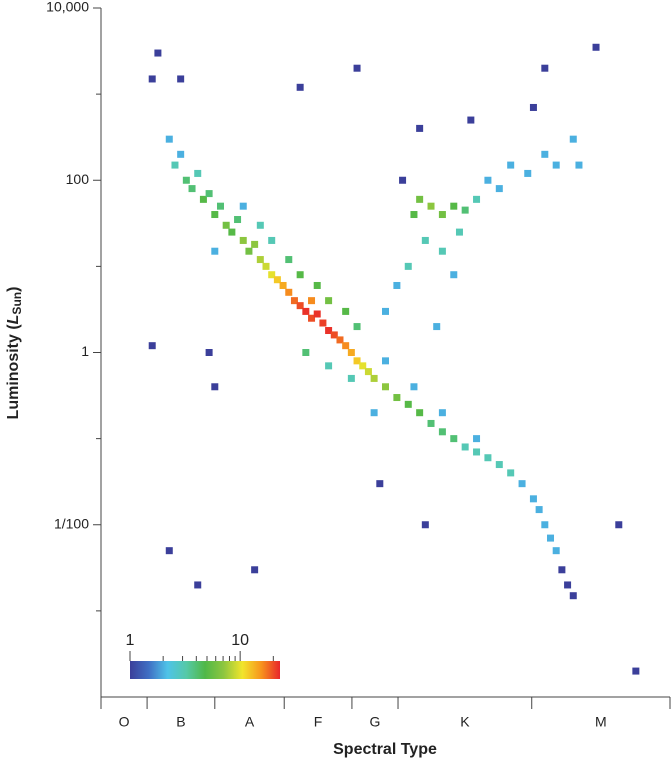 The width and height of the screenshot is (671, 765). I want to click on y-title-subscript: Sun, so click(17, 303).